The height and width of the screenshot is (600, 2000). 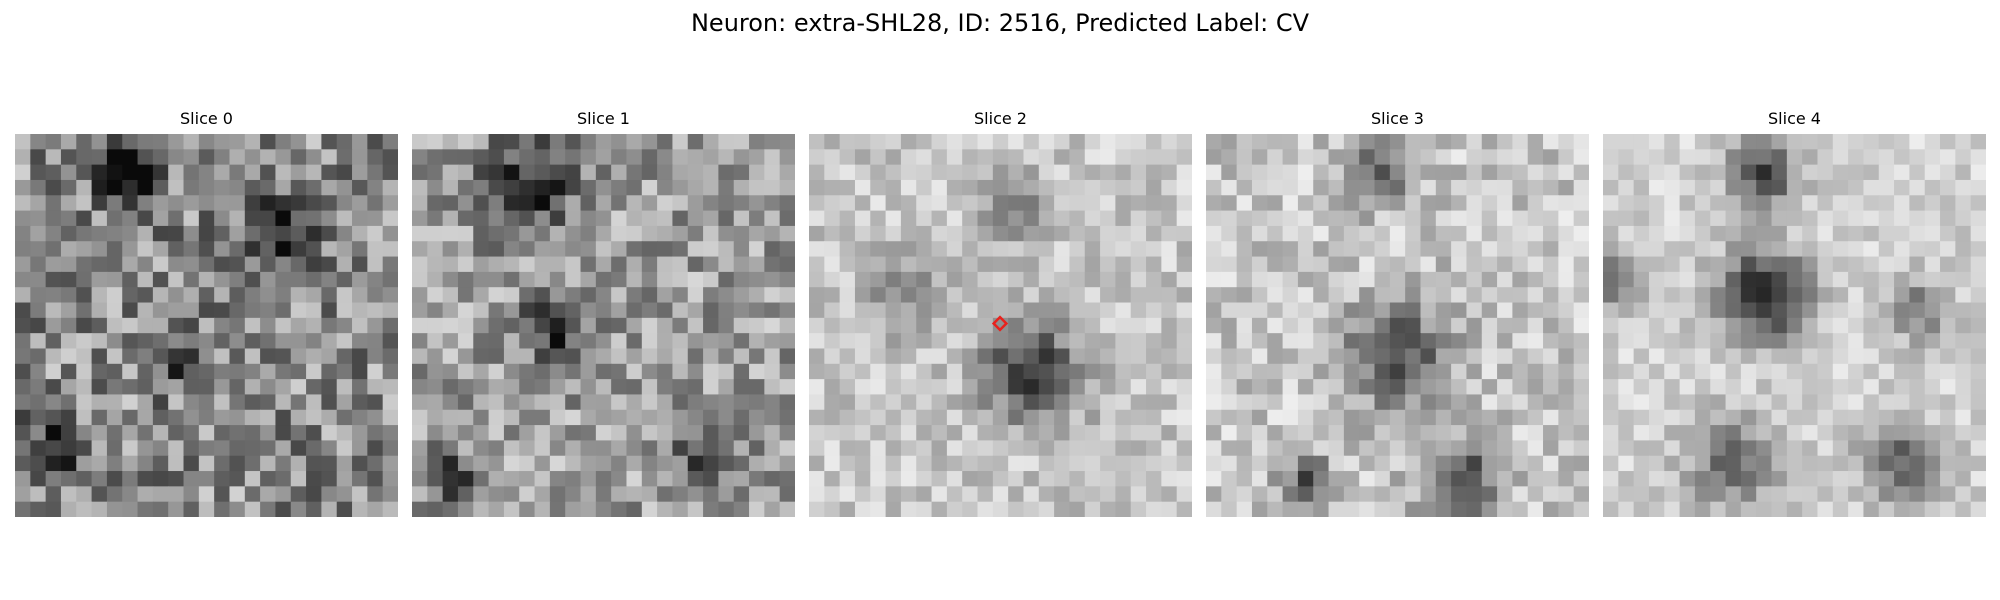 I want to click on slice-title-2: Slice 2, so click(x=1000, y=118).